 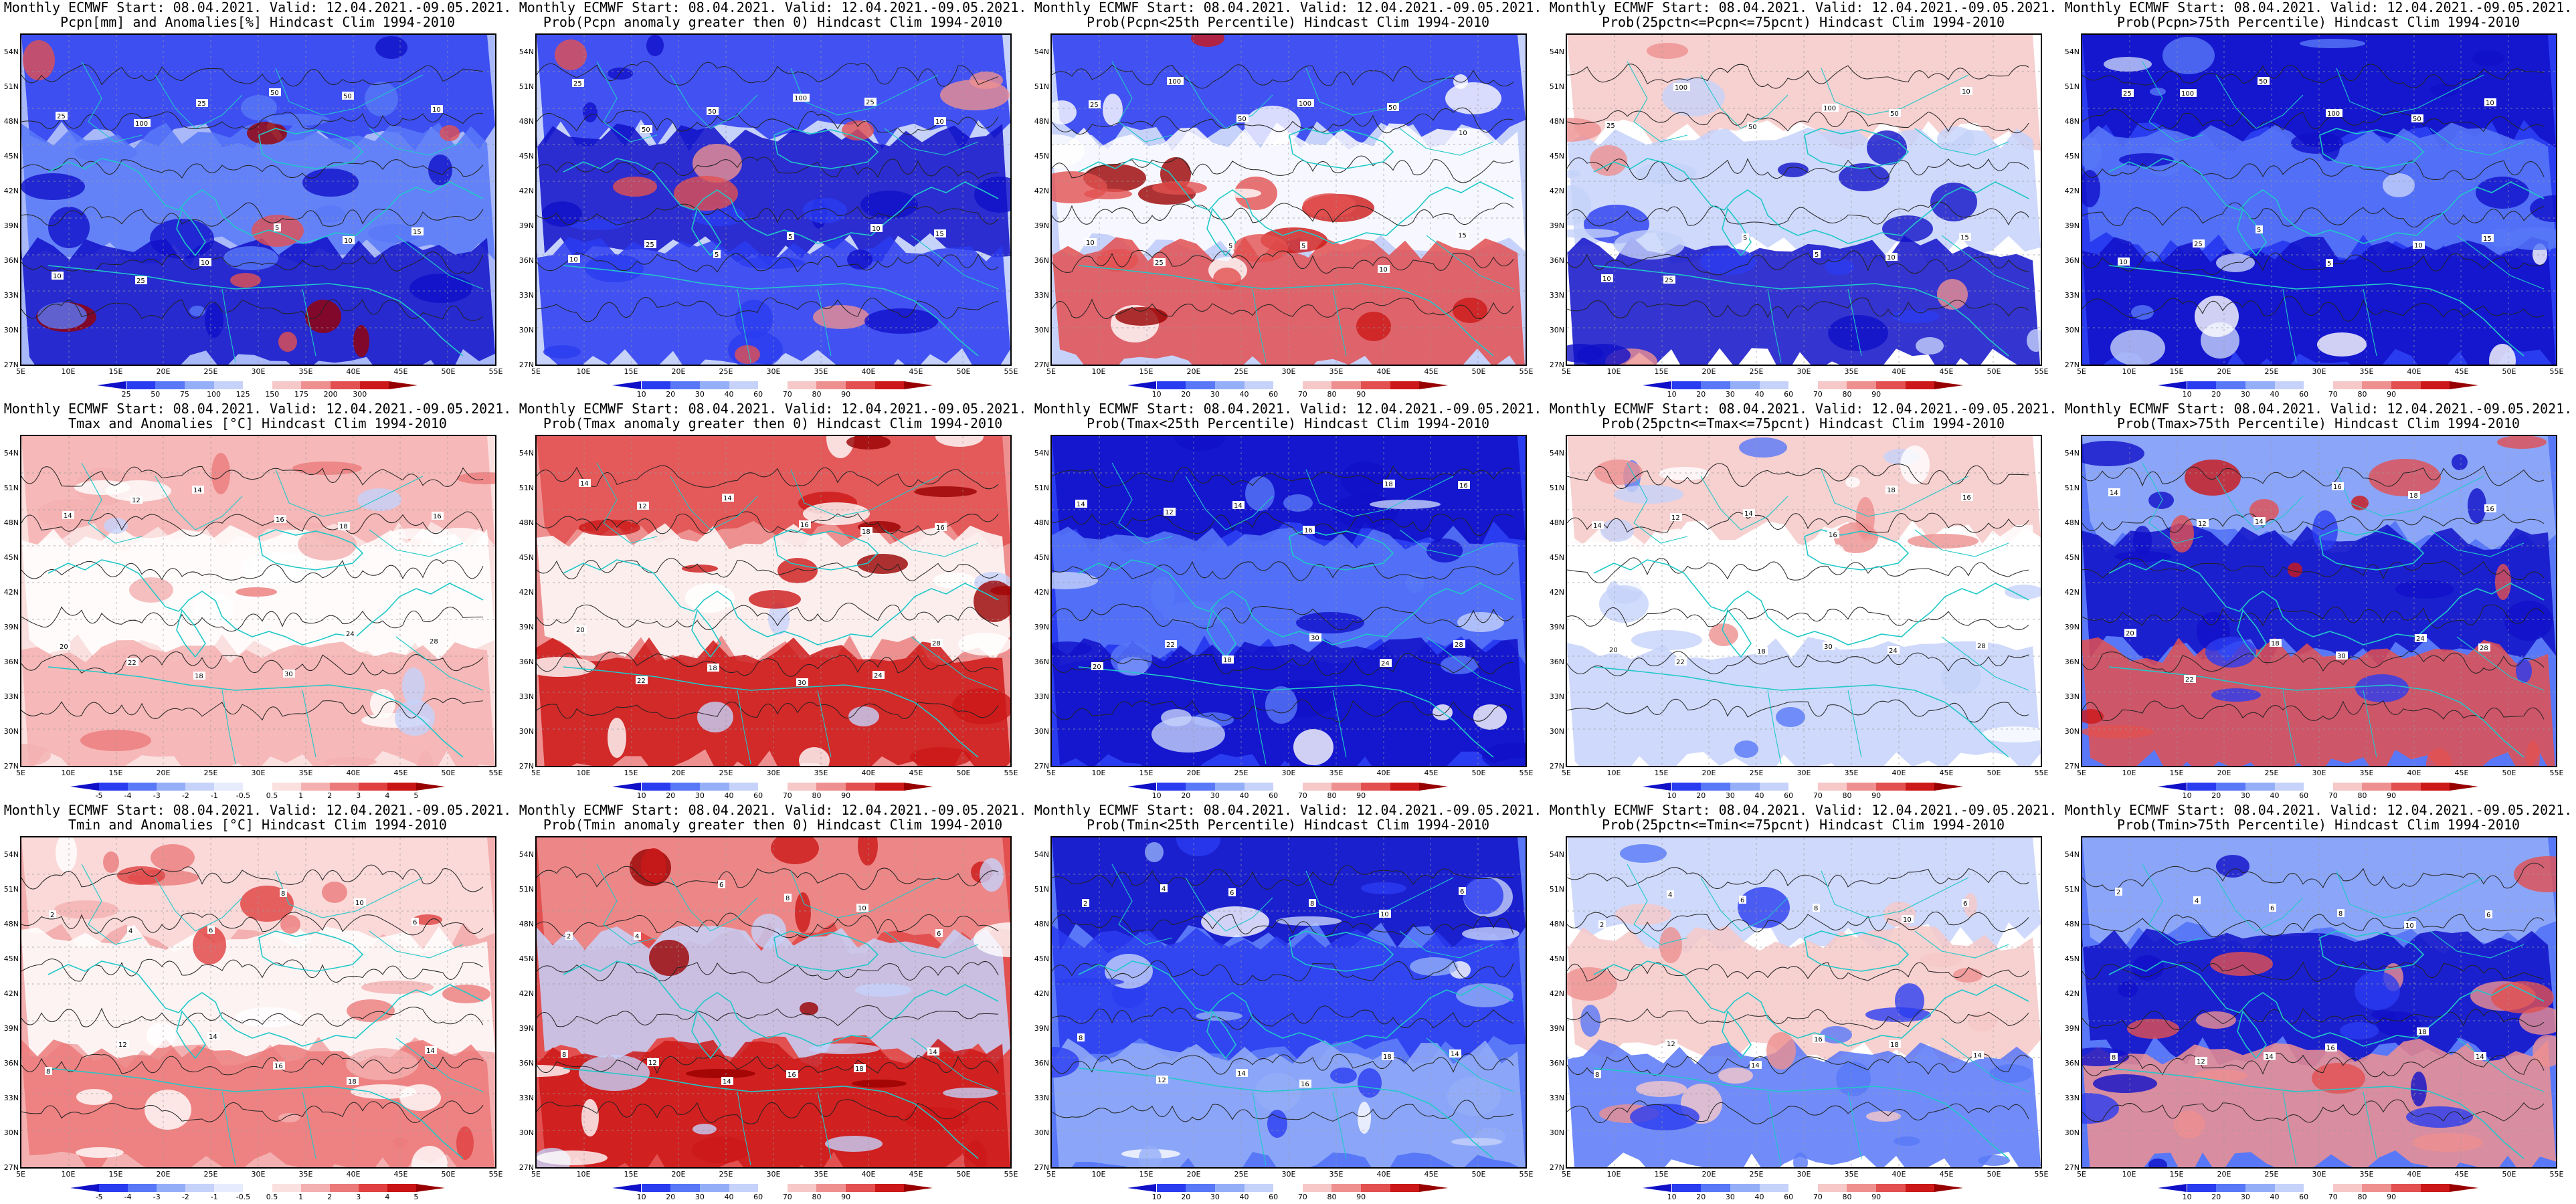 What do you see at coordinates (163, 1174) in the screenshot?
I see `longitude-tick-label: 20E` at bounding box center [163, 1174].